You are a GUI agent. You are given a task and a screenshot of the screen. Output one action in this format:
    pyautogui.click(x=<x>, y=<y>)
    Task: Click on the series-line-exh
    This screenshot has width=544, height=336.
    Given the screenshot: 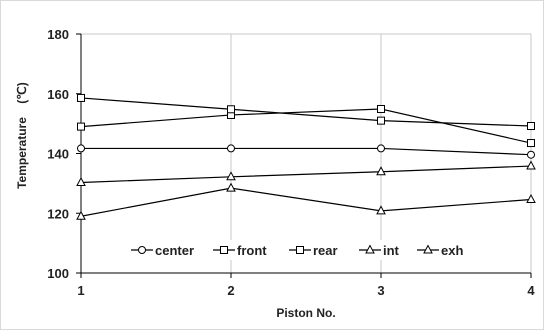 What is the action you would take?
    pyautogui.click(x=306, y=202)
    